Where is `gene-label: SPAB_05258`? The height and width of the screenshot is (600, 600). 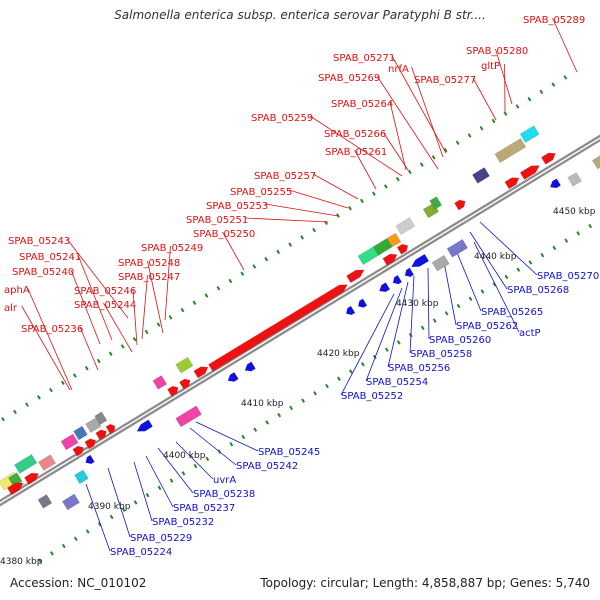 gene-label: SPAB_05258 is located at coordinates (441, 354).